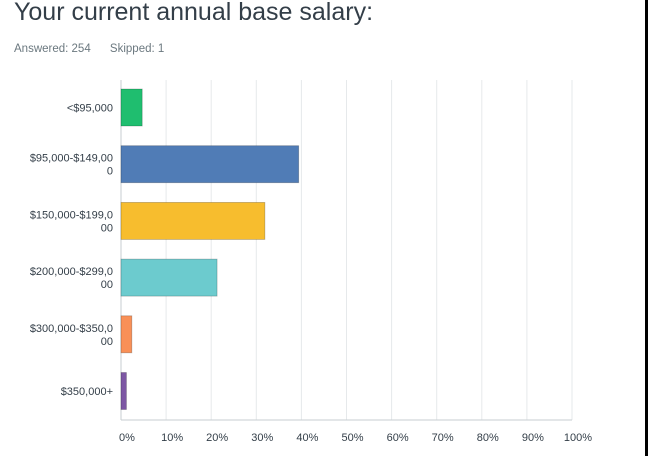 Image resolution: width=648 pixels, height=456 pixels. I want to click on question-title: Your current annual base salary:, so click(194, 13).